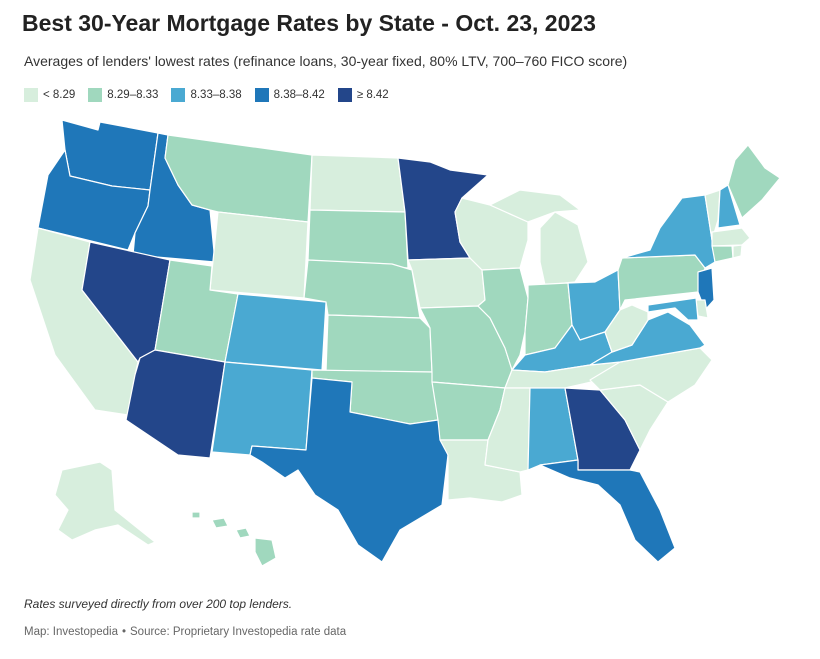 This screenshot has height=659, width=820. I want to click on state-FL, so click(607, 511).